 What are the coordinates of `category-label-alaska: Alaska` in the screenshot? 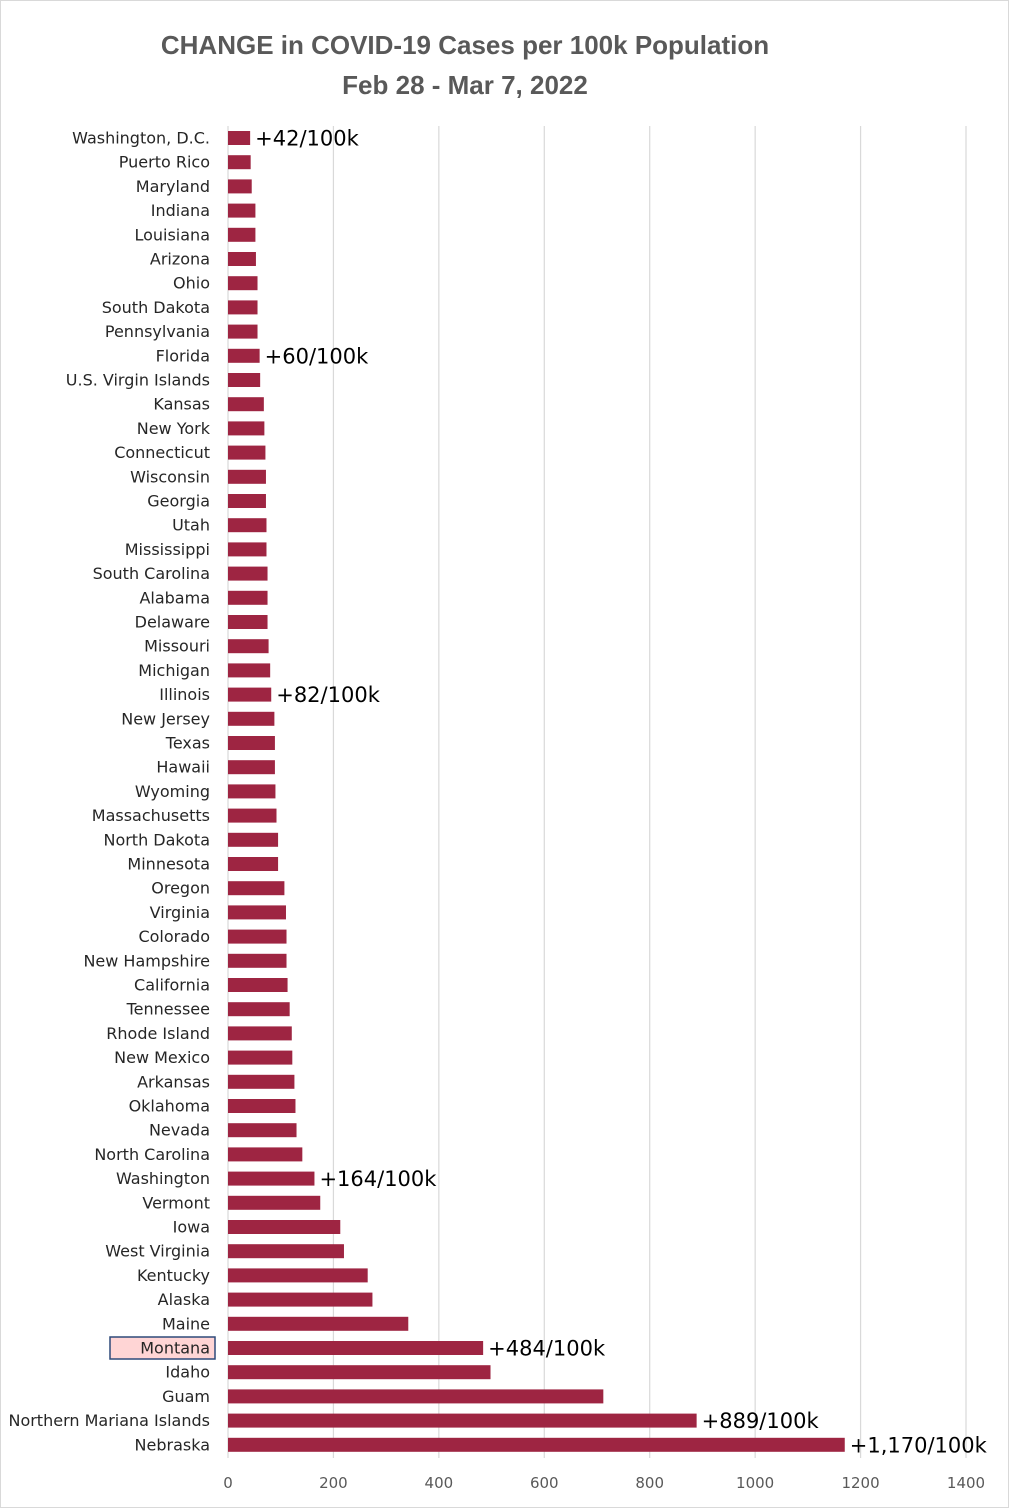 It's located at (184, 1299).